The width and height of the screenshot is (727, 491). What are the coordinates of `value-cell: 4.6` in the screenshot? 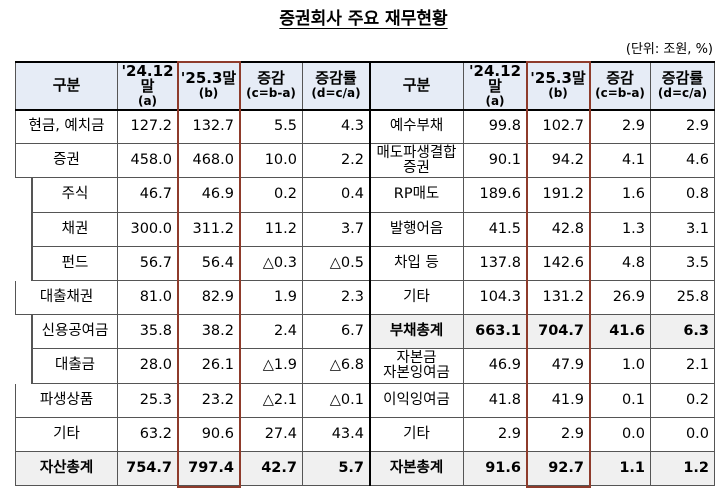 It's located at (683, 161).